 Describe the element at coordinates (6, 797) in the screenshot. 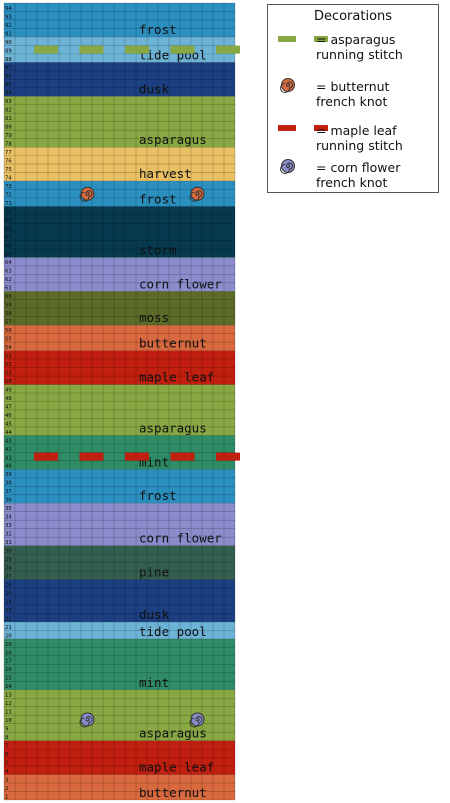

I see `row-number: 1` at that location.